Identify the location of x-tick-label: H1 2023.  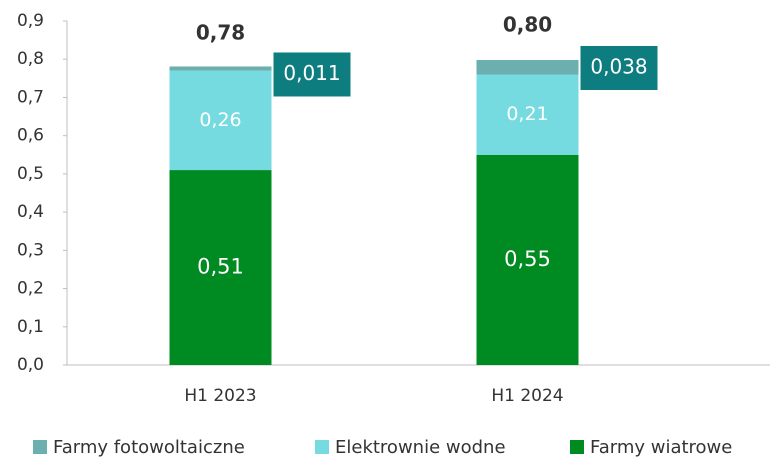
(220, 396).